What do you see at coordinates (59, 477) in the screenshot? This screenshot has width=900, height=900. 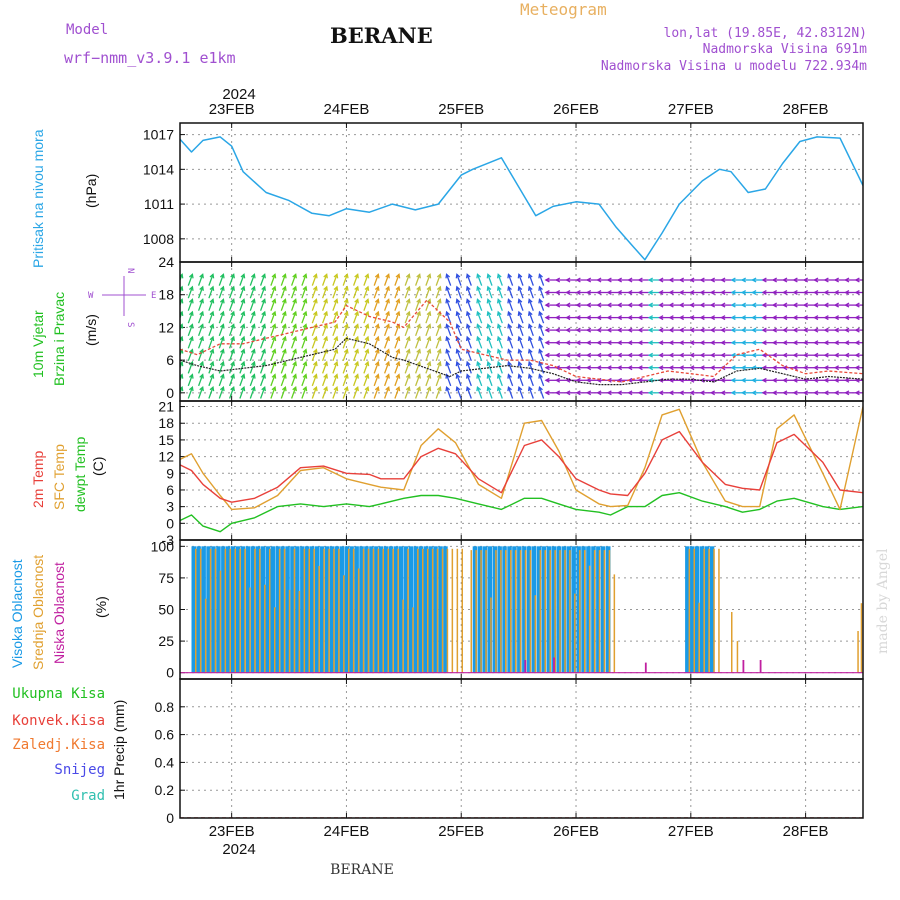 I see `temp-sfc-label: SFC Temp` at bounding box center [59, 477].